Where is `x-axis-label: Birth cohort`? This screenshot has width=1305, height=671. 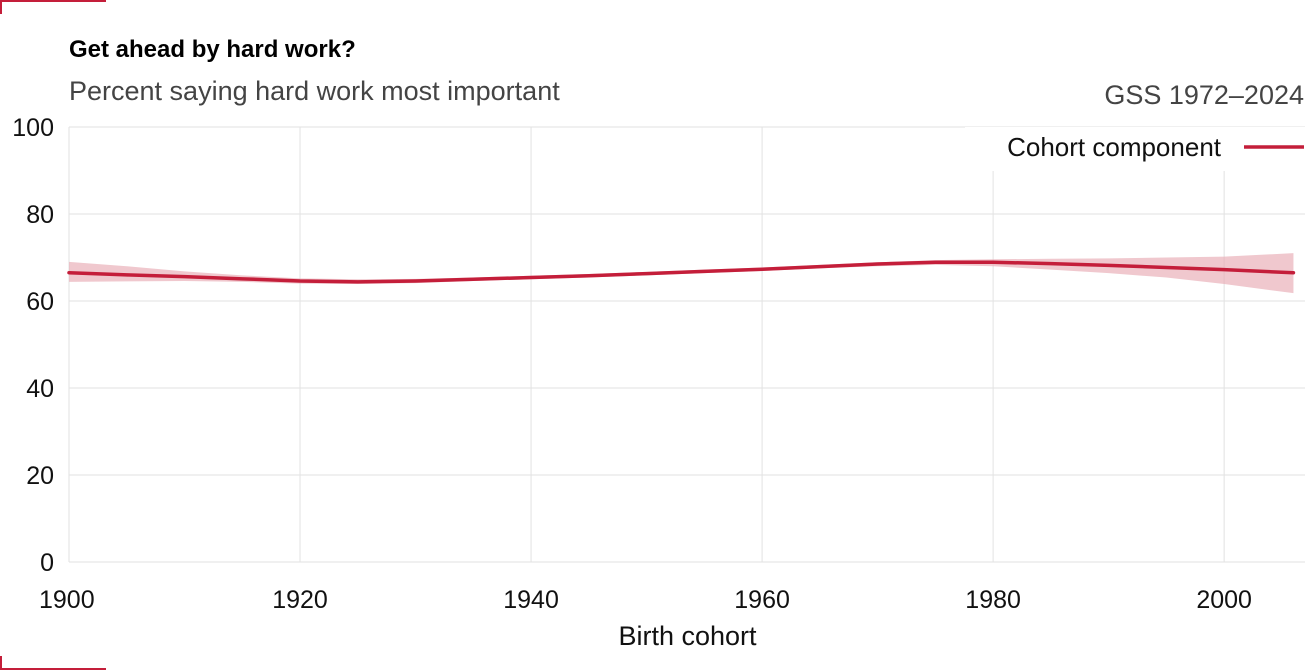
x-axis-label: Birth cohort is located at coordinates (687, 636).